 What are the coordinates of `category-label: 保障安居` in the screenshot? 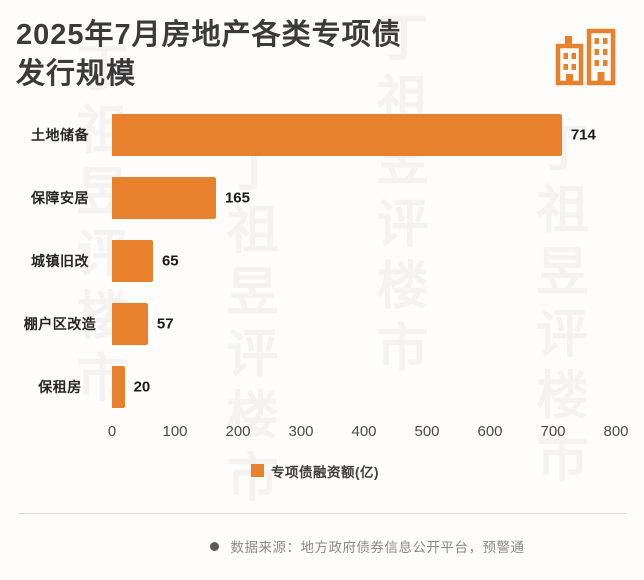 It's located at (60, 198).